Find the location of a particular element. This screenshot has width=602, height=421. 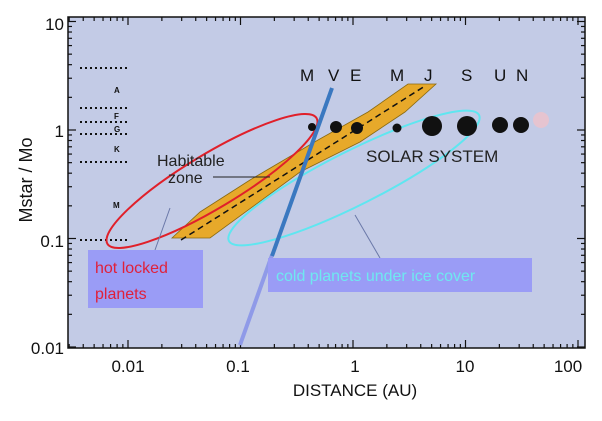

planet-label-mercury: M is located at coordinates (307, 75).